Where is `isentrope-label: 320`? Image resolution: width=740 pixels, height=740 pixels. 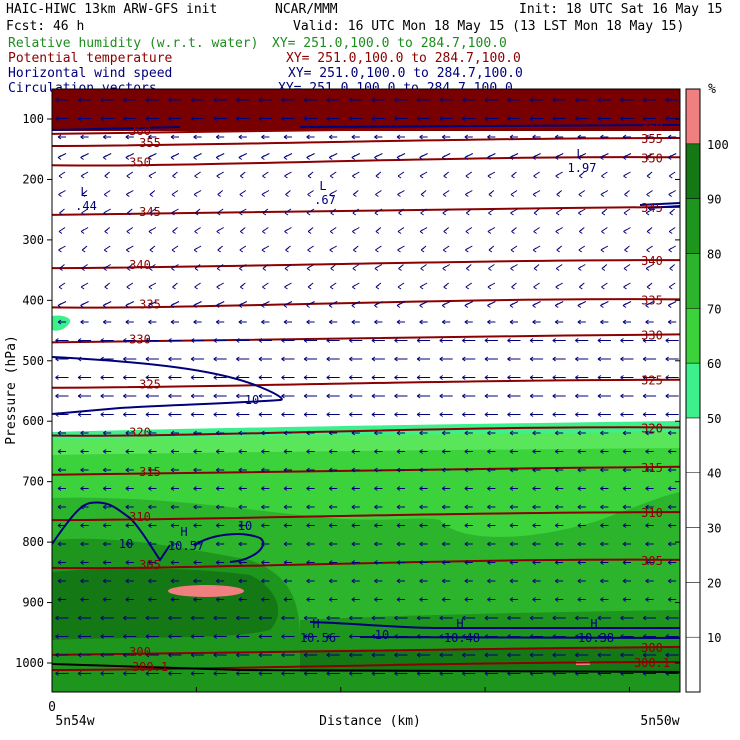
isentrope-label: 320 is located at coordinates (140, 432).